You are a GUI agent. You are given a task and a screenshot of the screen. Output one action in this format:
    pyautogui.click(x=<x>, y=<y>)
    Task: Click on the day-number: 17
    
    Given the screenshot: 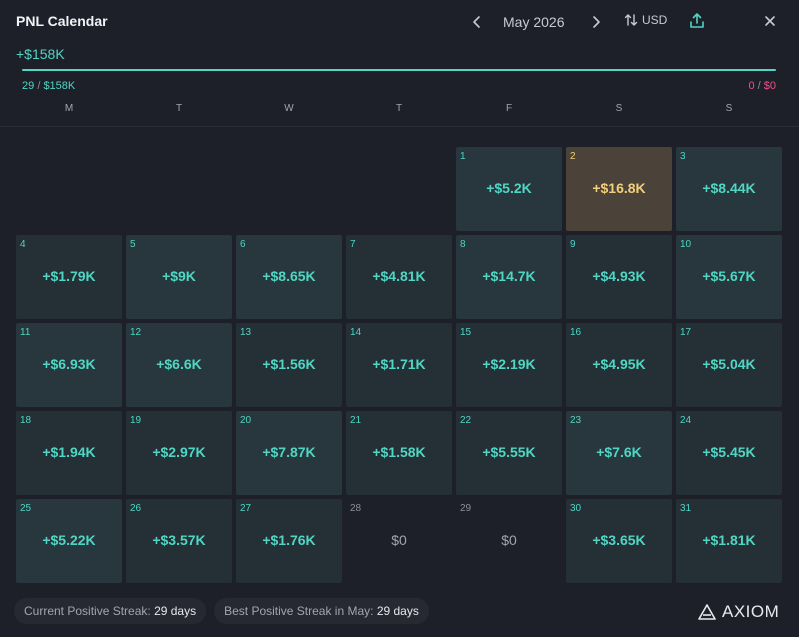 What is the action you would take?
    pyautogui.click(x=686, y=332)
    